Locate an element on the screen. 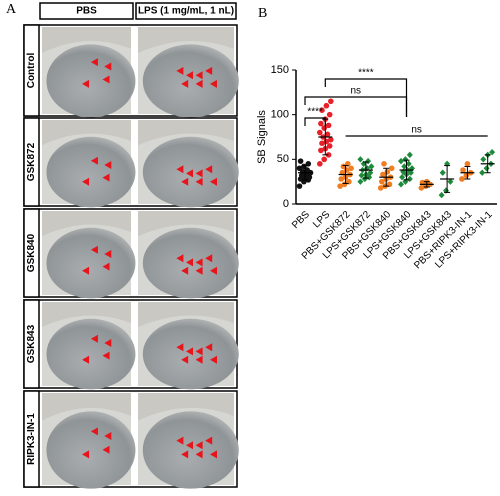 Image resolution: width=500 pixels, height=496 pixels. row-label: GSK840 is located at coordinates (31, 252).